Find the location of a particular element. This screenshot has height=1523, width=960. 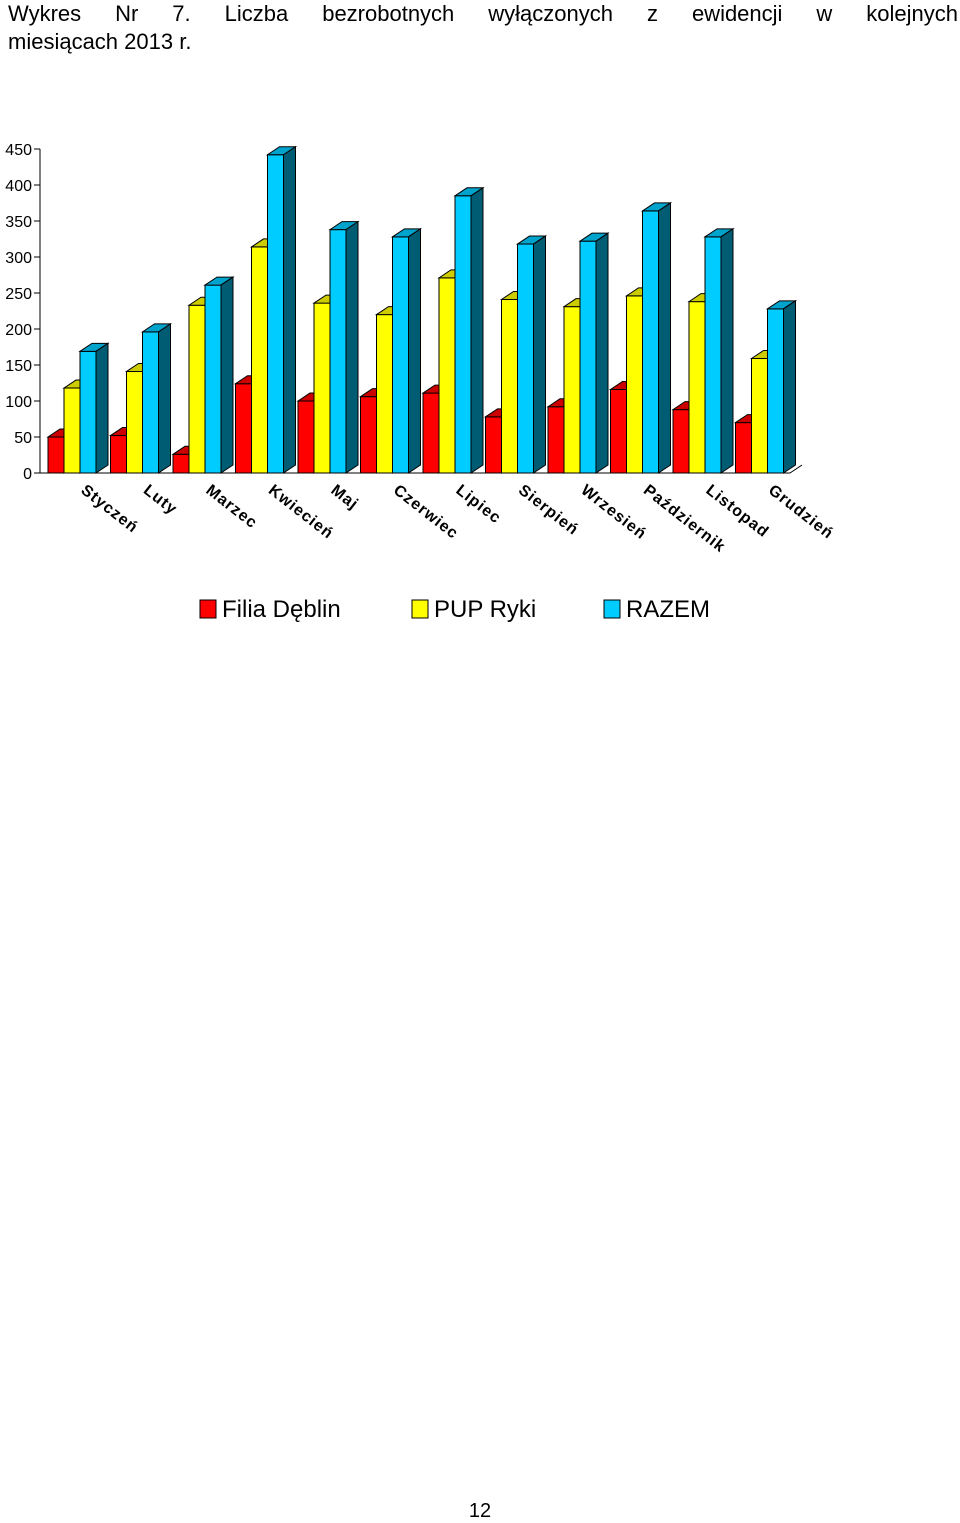

y-tick-label: 450 is located at coordinates (18, 150).